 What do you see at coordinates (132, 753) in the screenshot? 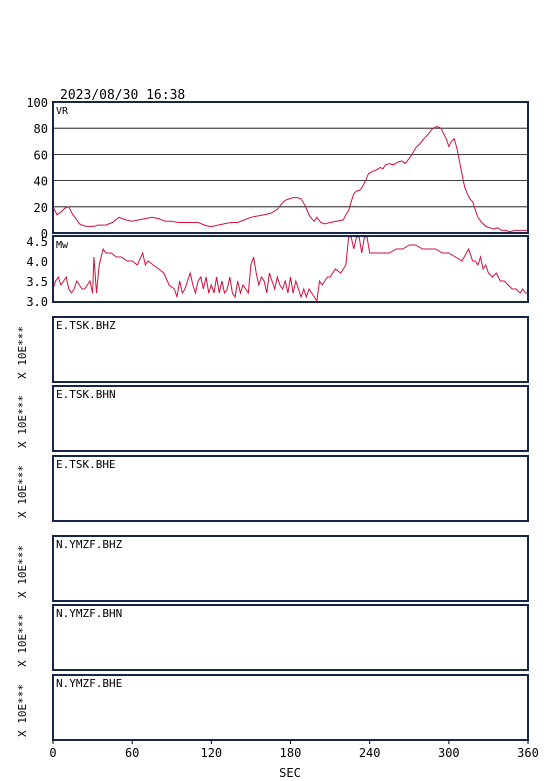
I see `x-tick-label: 60` at bounding box center [132, 753].